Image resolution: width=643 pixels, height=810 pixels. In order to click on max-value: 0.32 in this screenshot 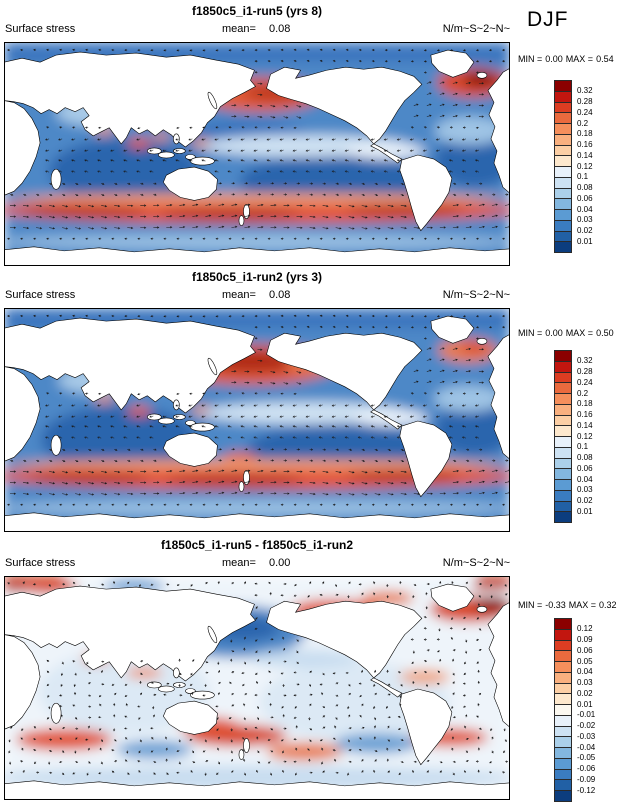, I will do `click(608, 605)`.